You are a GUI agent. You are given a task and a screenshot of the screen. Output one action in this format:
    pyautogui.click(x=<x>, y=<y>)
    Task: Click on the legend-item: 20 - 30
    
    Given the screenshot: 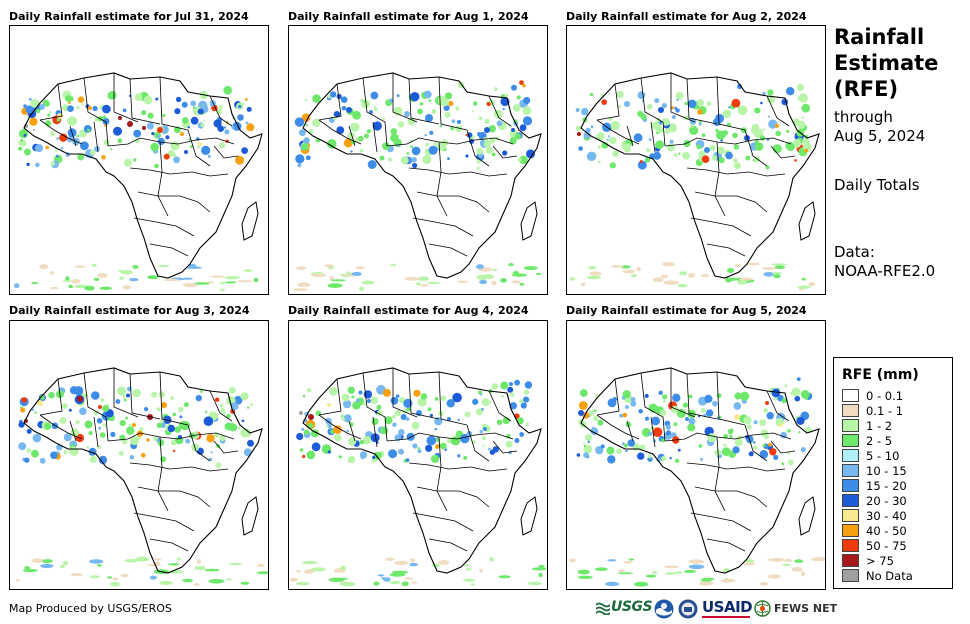 What is the action you would take?
    pyautogui.click(x=874, y=501)
    